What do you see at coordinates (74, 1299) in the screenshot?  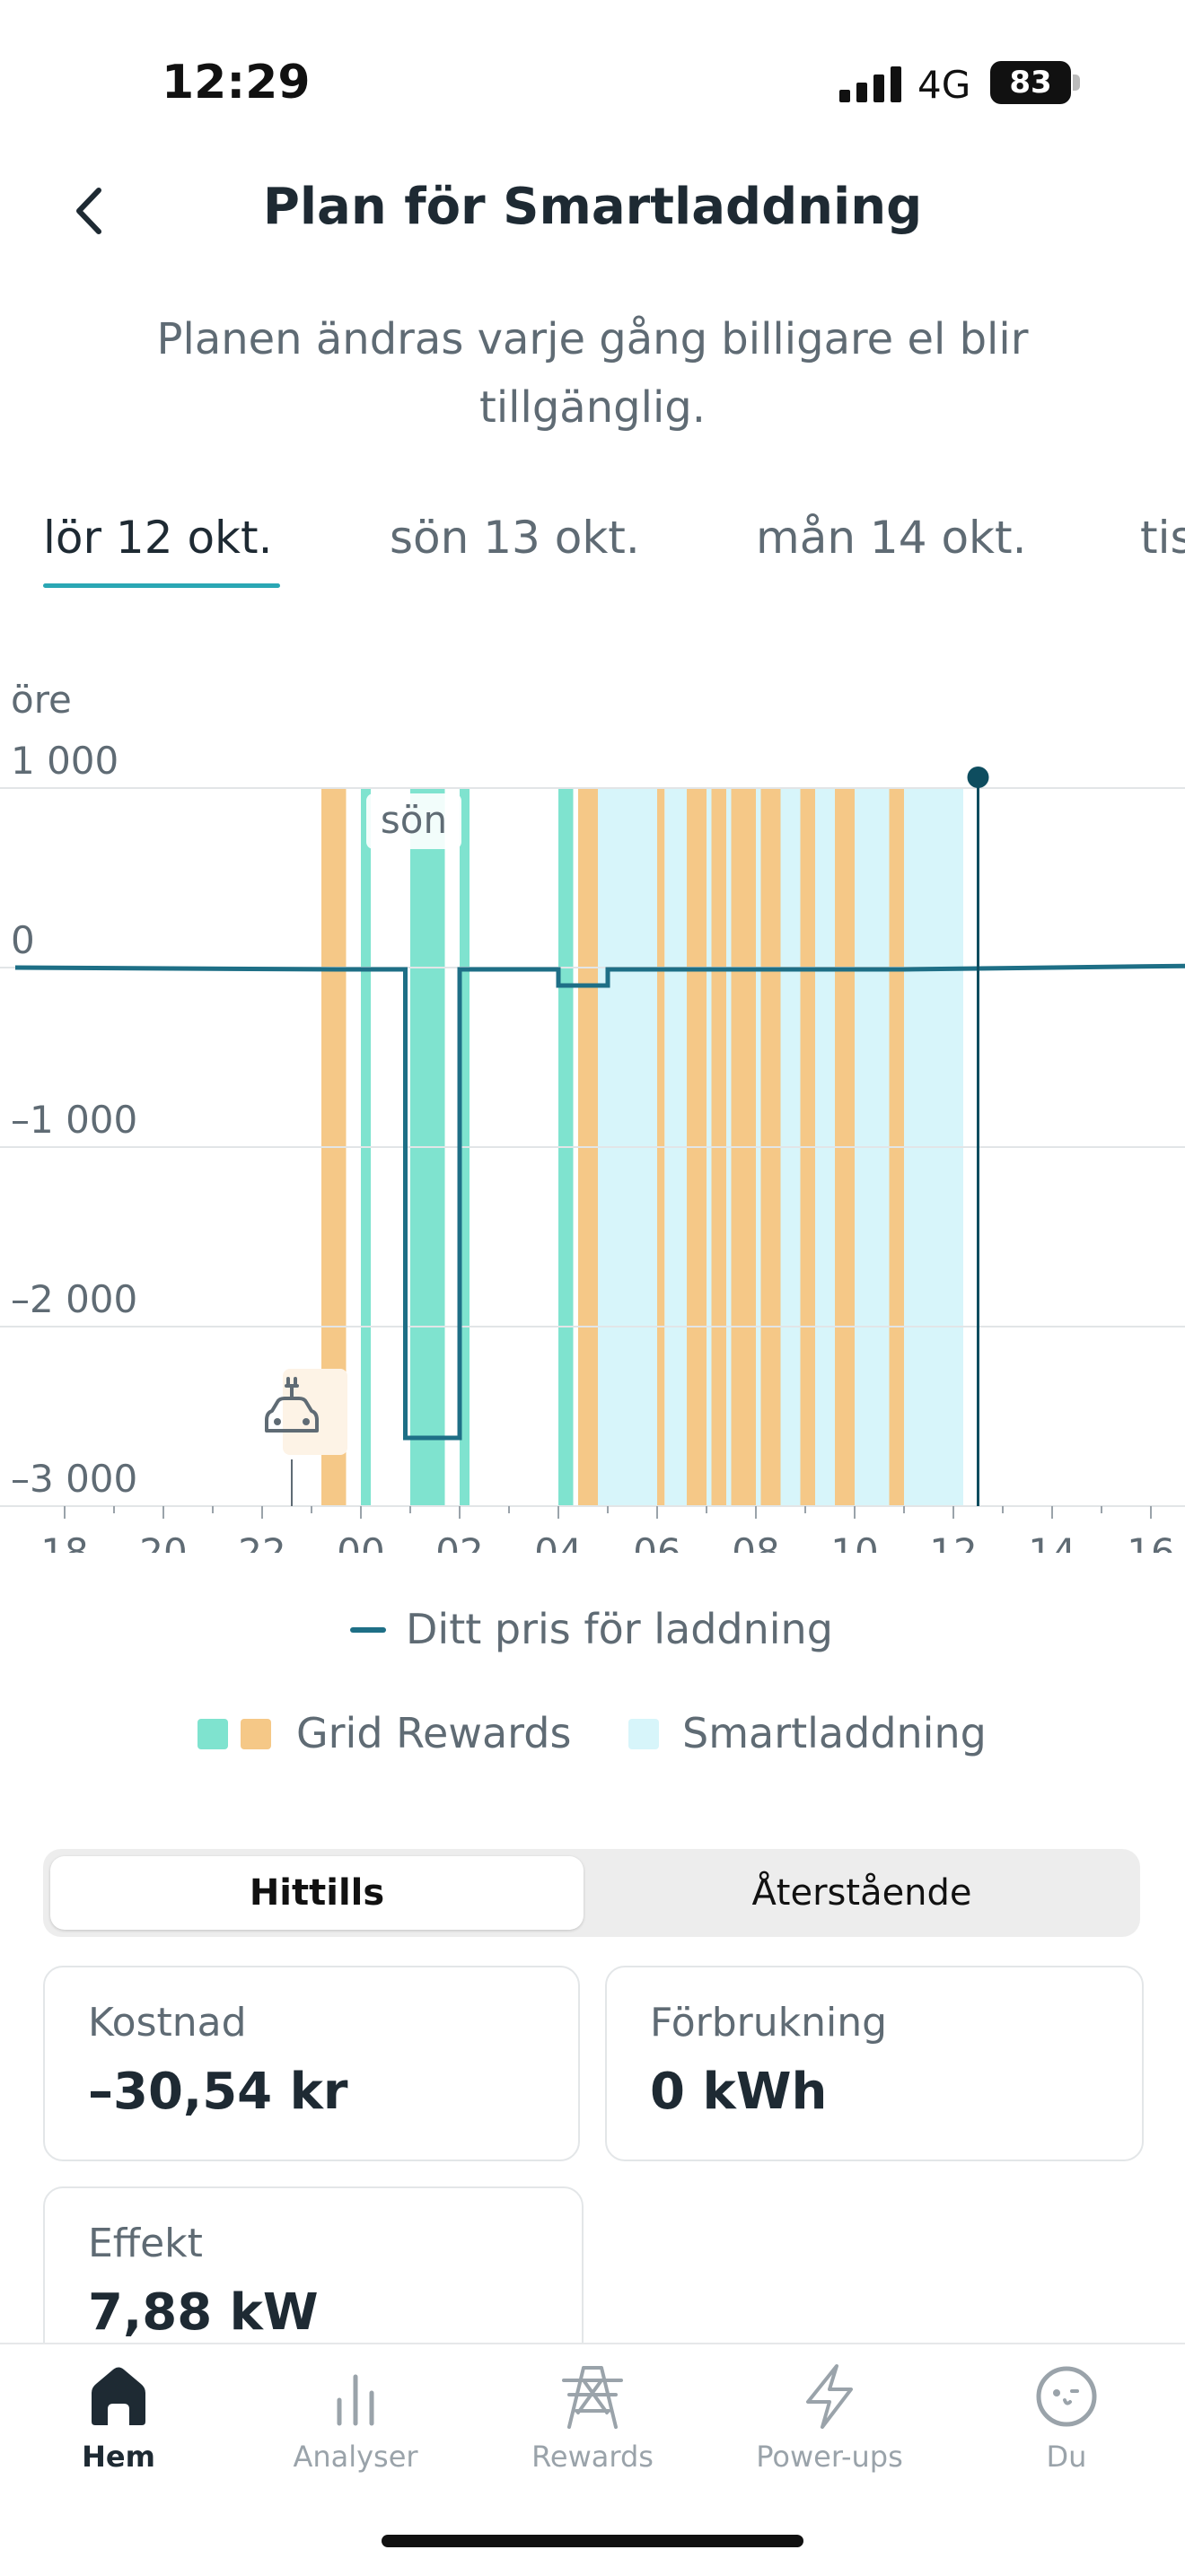 I see `y-tick-label: –2 000` at bounding box center [74, 1299].